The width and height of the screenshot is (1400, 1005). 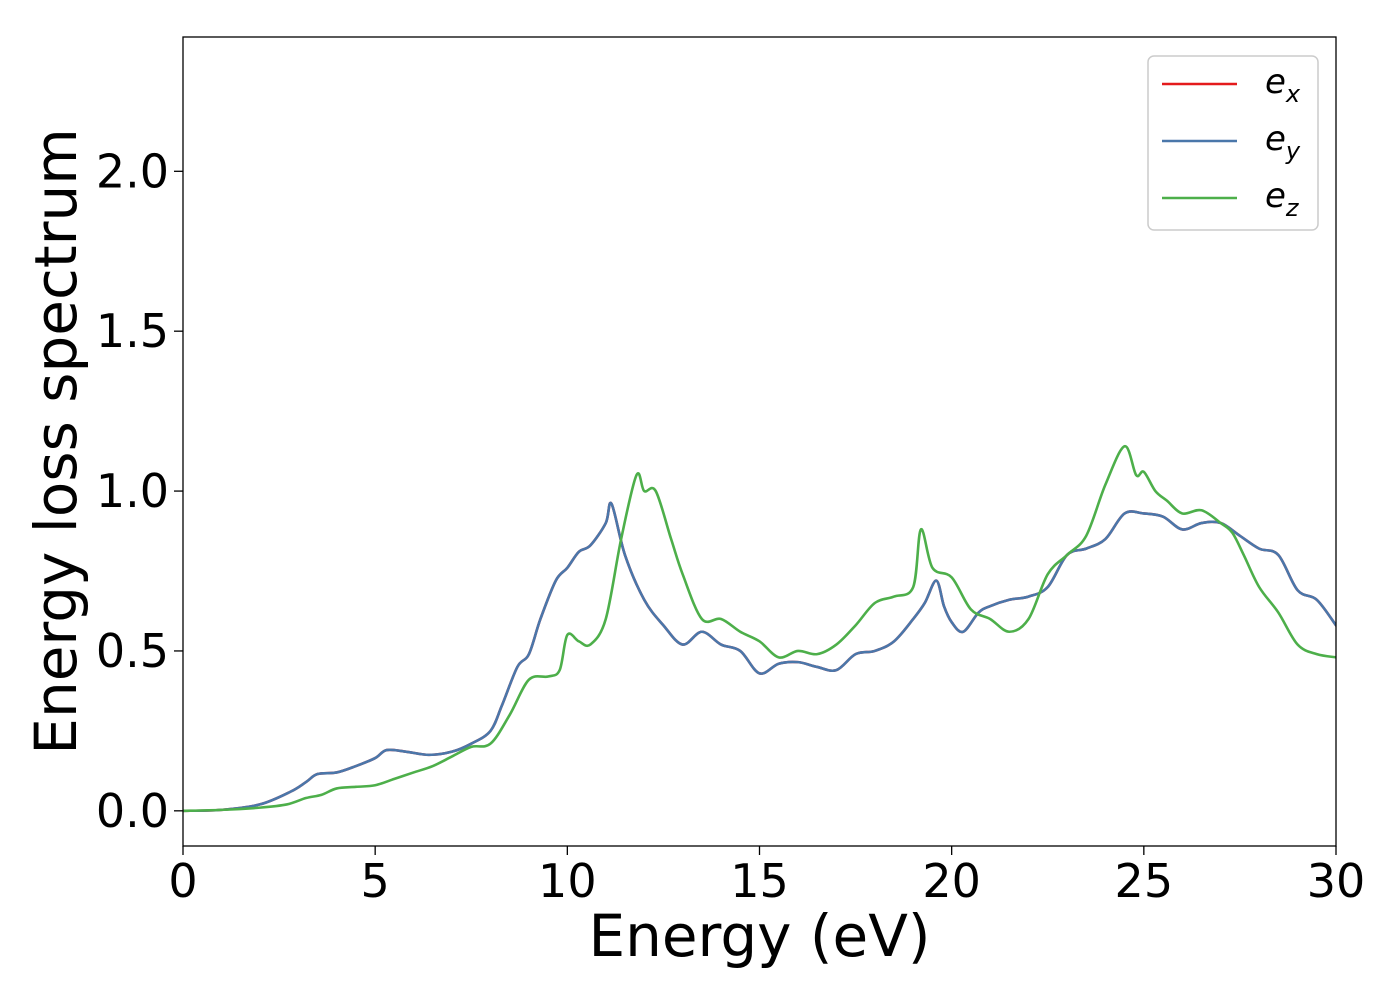 I want to click on legend-subscript-y: y, so click(x=1293, y=151).